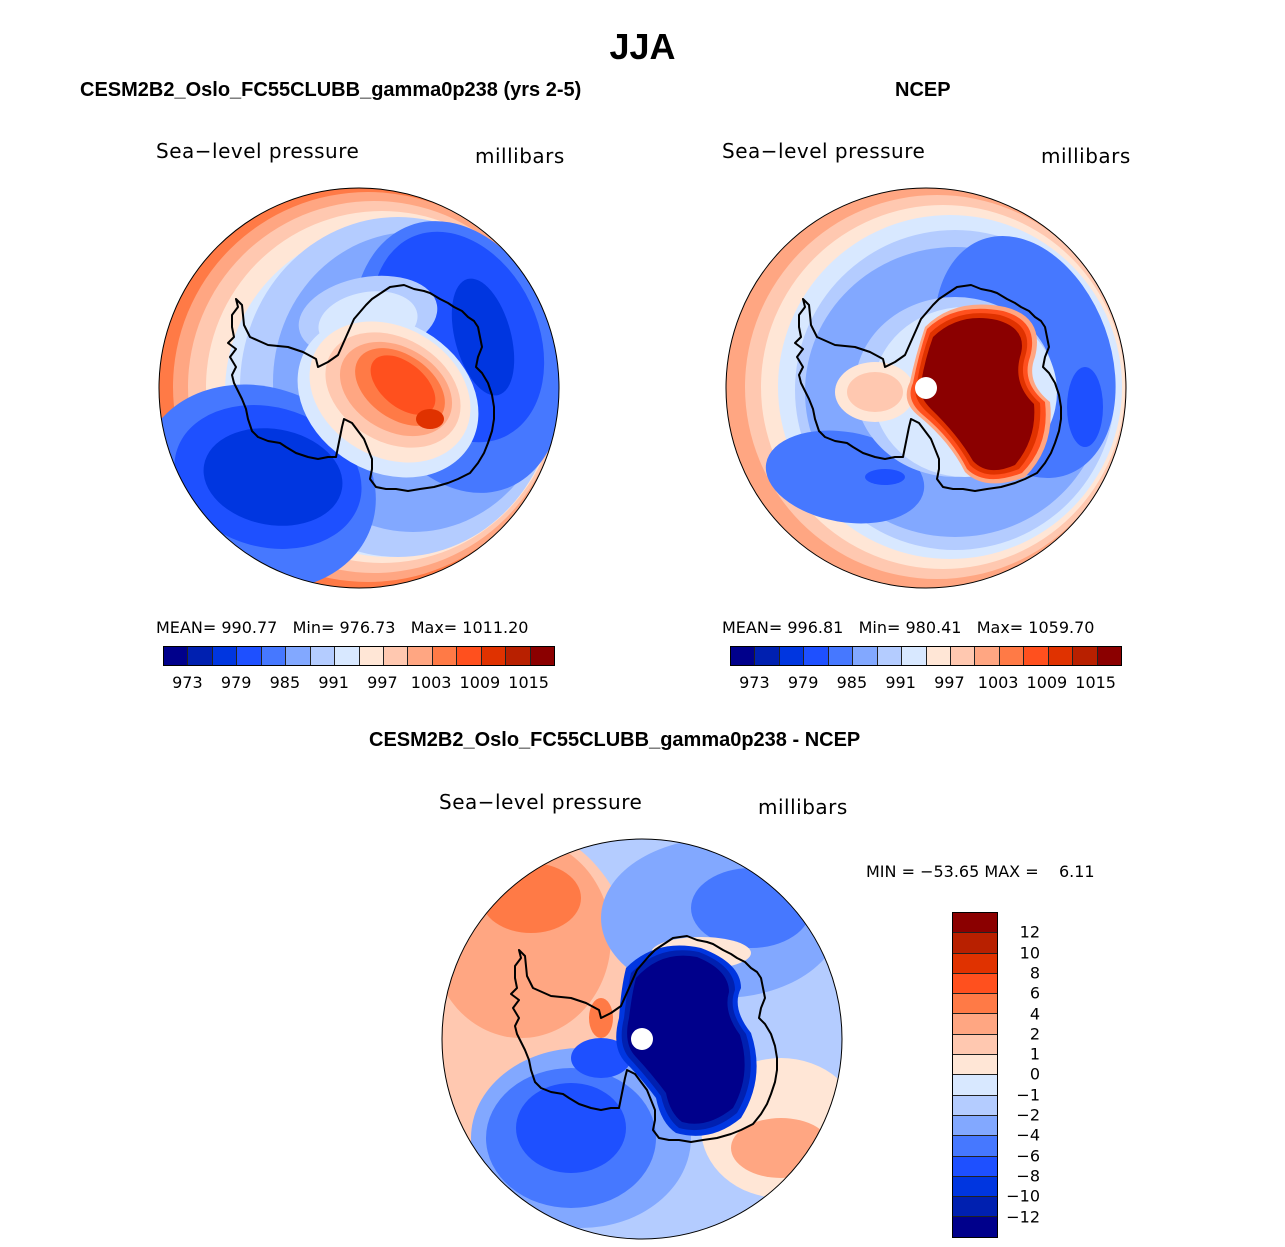  I want to click on diff-variable-label: Sea−level pressure, so click(541, 802).